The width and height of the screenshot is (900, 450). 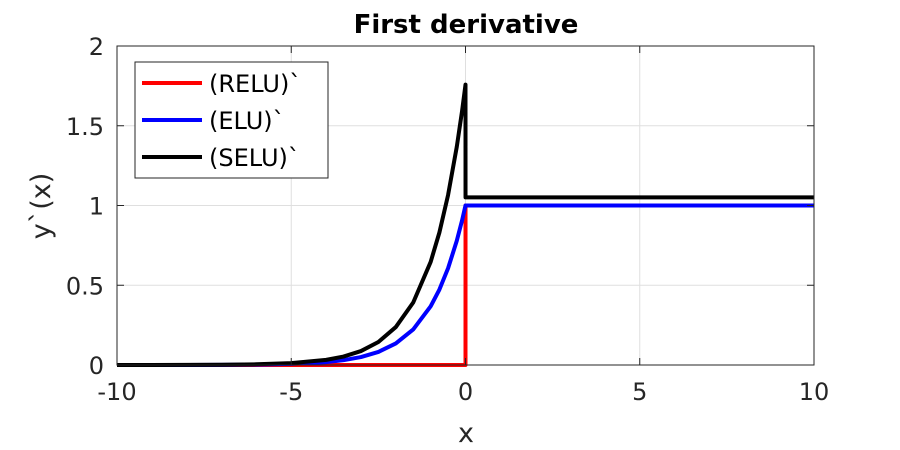 I want to click on x-axis-label: x, so click(x=466, y=433).